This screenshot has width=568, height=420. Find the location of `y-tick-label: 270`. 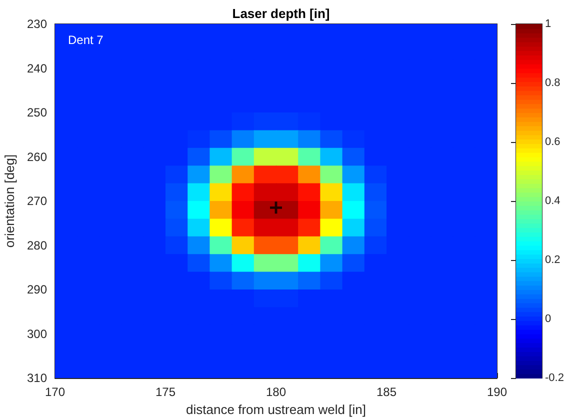

y-tick-label: 270 is located at coordinates (37, 201).